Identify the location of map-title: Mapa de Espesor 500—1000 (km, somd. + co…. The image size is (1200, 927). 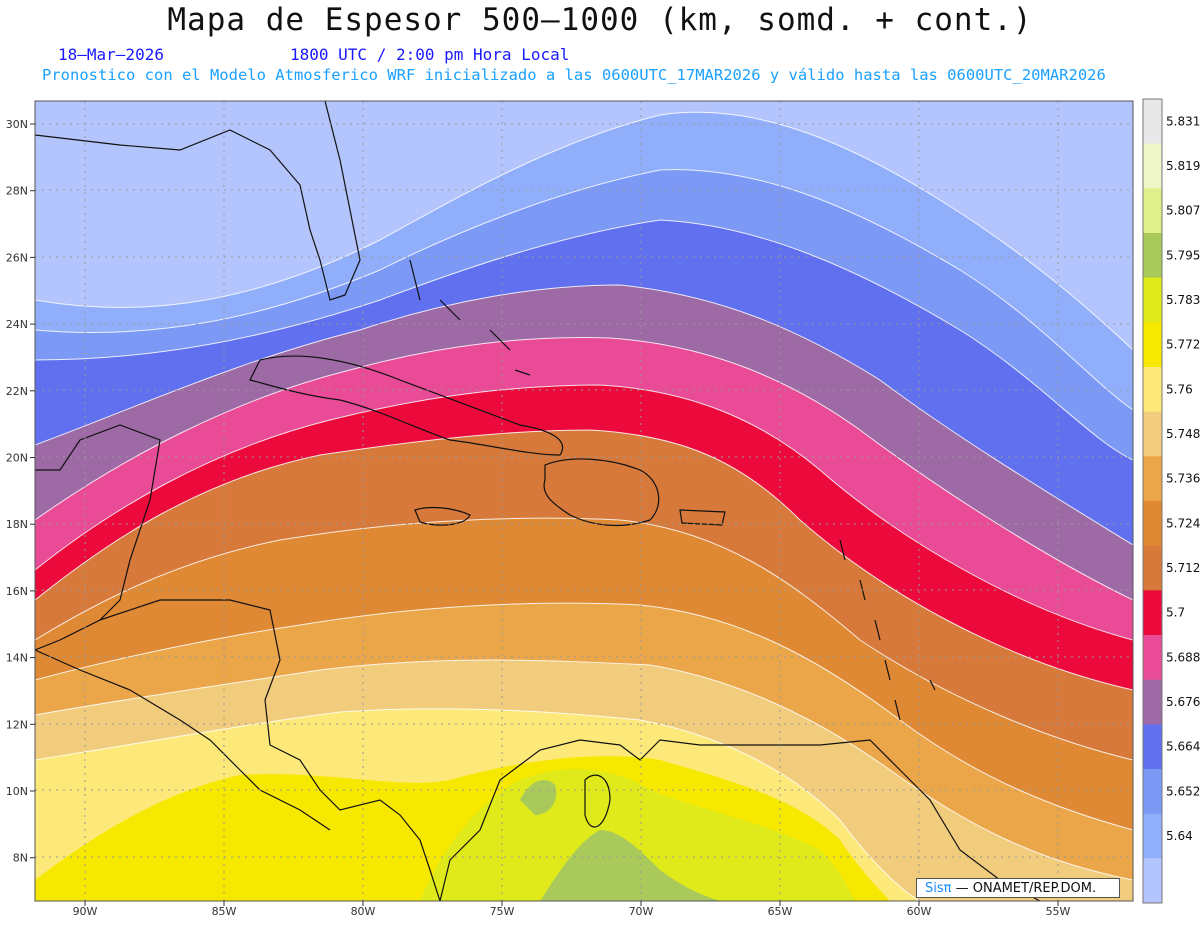
(600, 20).